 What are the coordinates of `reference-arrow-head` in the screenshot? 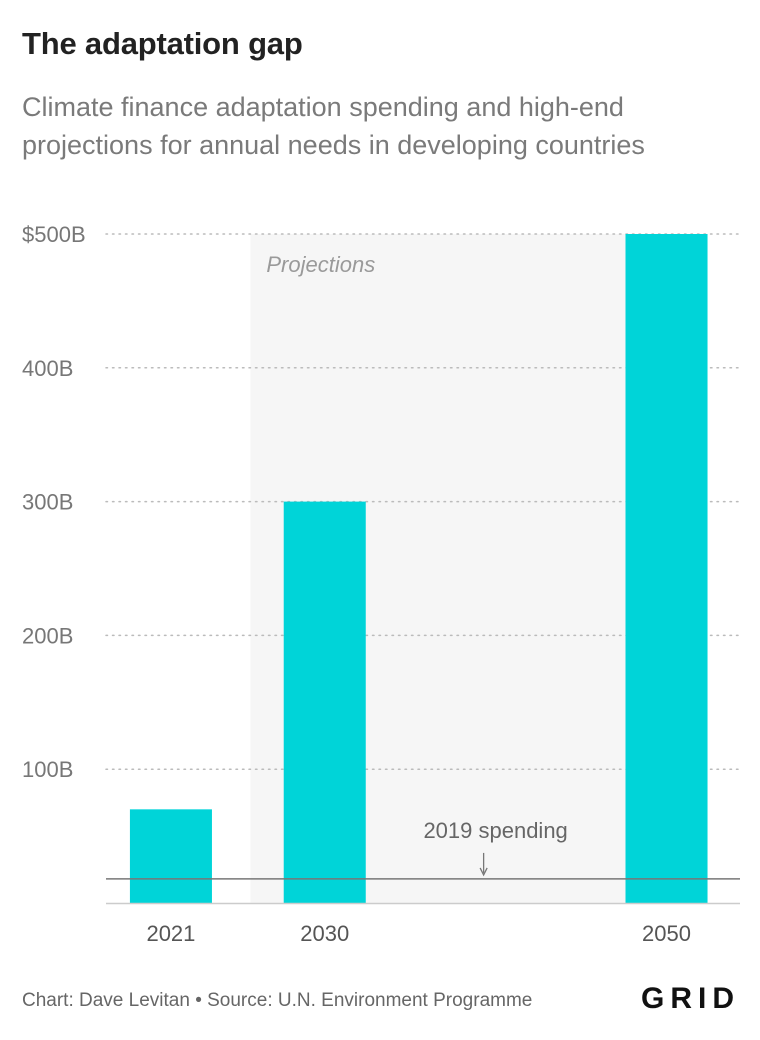 It's located at (483, 872).